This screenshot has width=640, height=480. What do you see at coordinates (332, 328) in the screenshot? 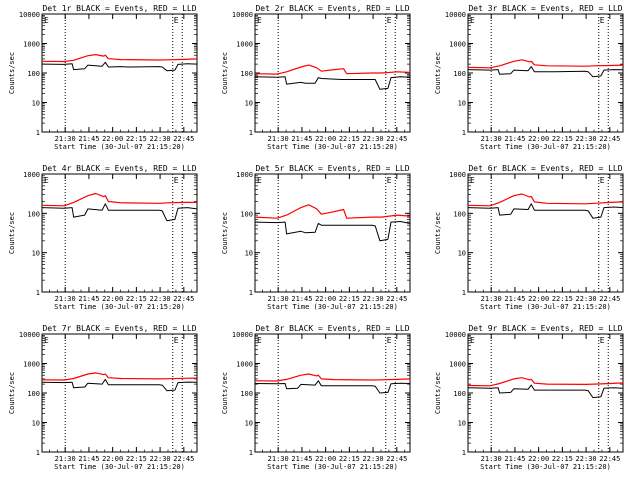
I see `panel-title: Det 8r BLACK = Events, RED = LLD` at bounding box center [332, 328].